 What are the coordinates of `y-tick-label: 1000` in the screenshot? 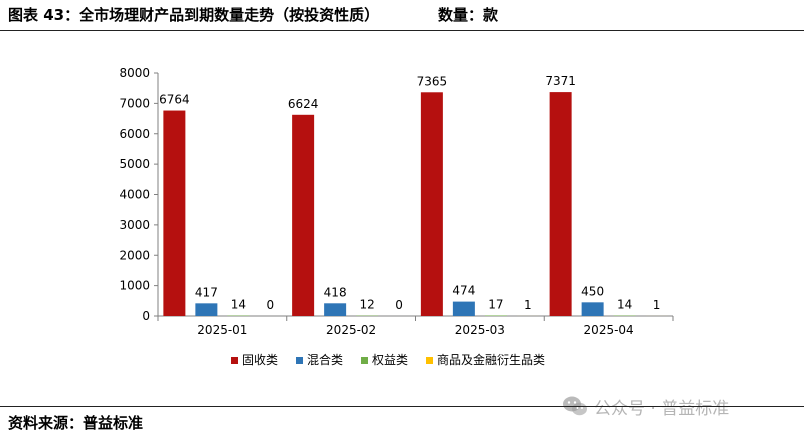 It's located at (134, 286).